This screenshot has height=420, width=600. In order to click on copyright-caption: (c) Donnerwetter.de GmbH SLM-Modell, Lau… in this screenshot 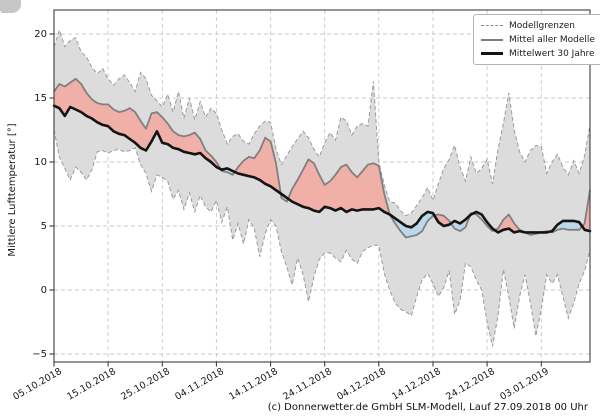, I will do `click(427, 407)`.